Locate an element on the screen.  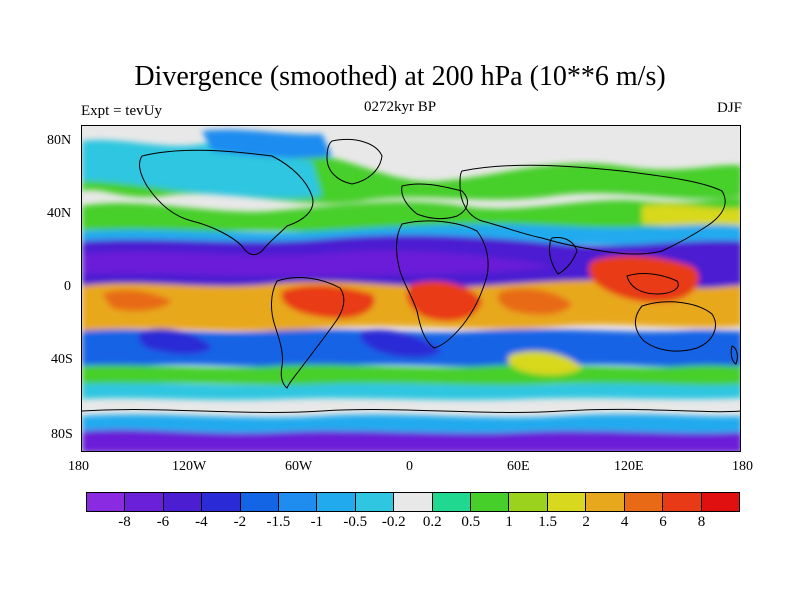
lon-tick-180w: 180 is located at coordinates (78, 466).